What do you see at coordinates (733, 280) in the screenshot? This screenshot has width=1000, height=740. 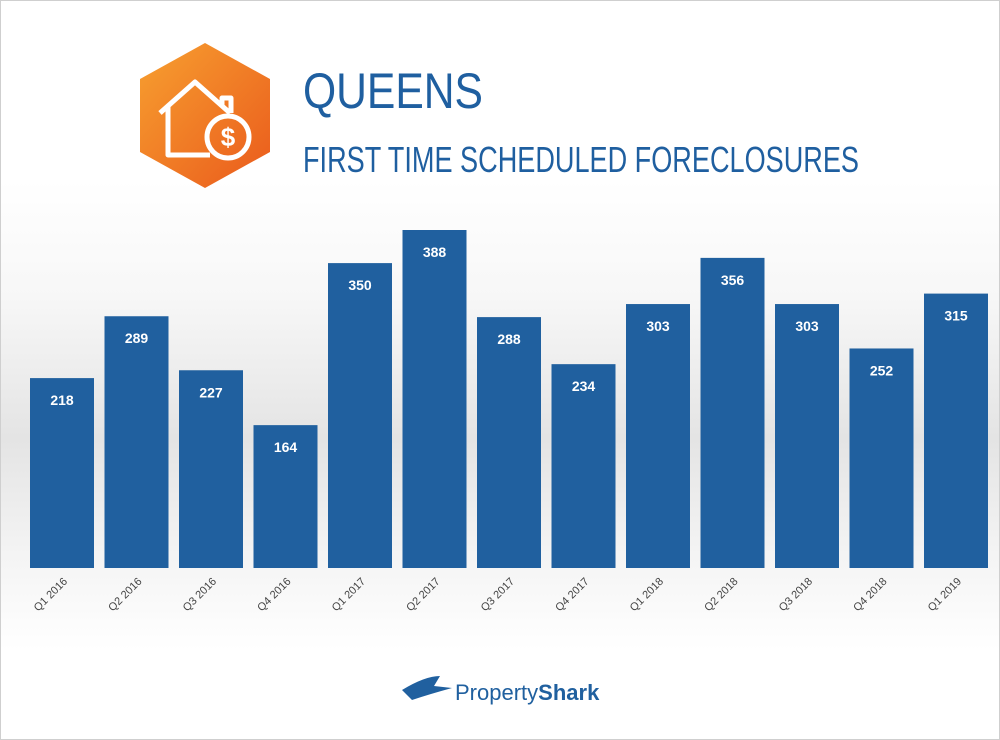 I see `value-label: 356` at bounding box center [733, 280].